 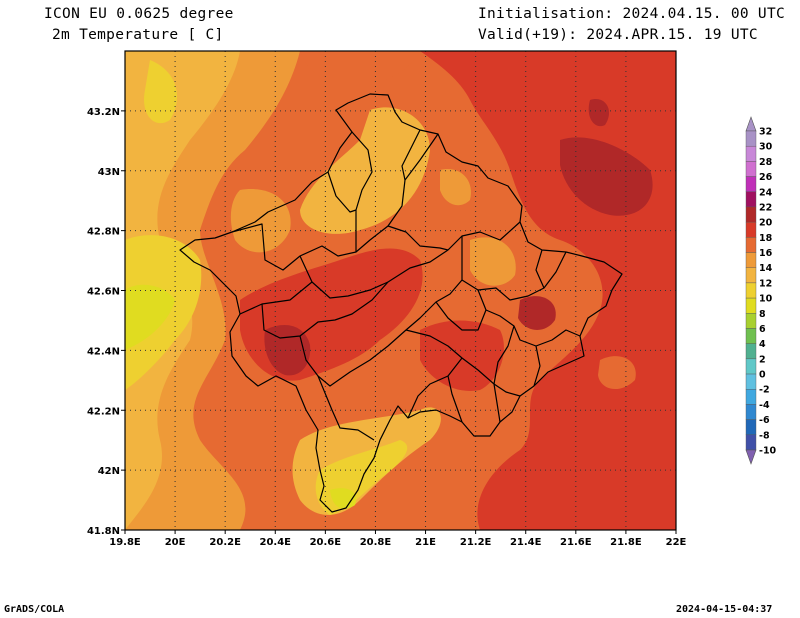 I want to click on colorbar-label: 28, so click(x=766, y=162).